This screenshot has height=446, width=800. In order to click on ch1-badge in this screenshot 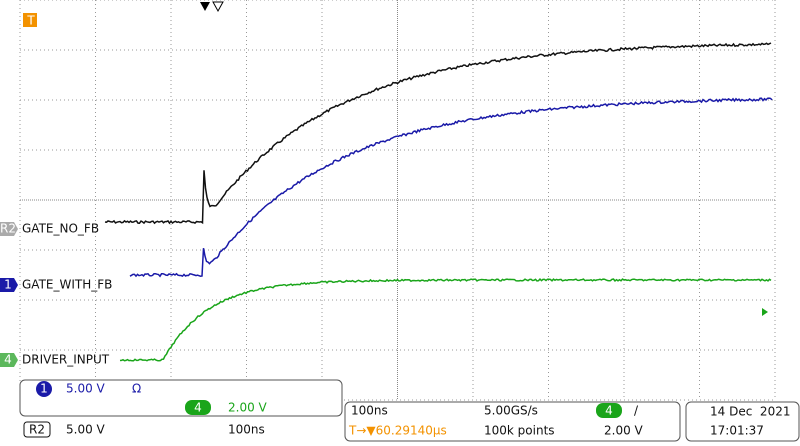, I will do `click(44, 389)`.